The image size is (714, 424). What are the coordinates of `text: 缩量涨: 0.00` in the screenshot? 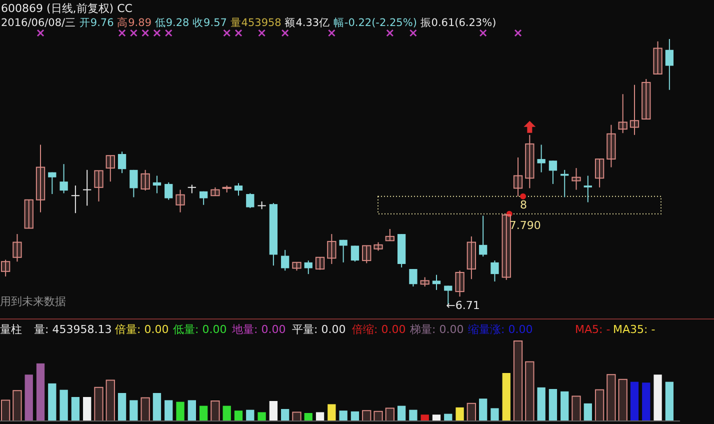 It's located at (500, 329).